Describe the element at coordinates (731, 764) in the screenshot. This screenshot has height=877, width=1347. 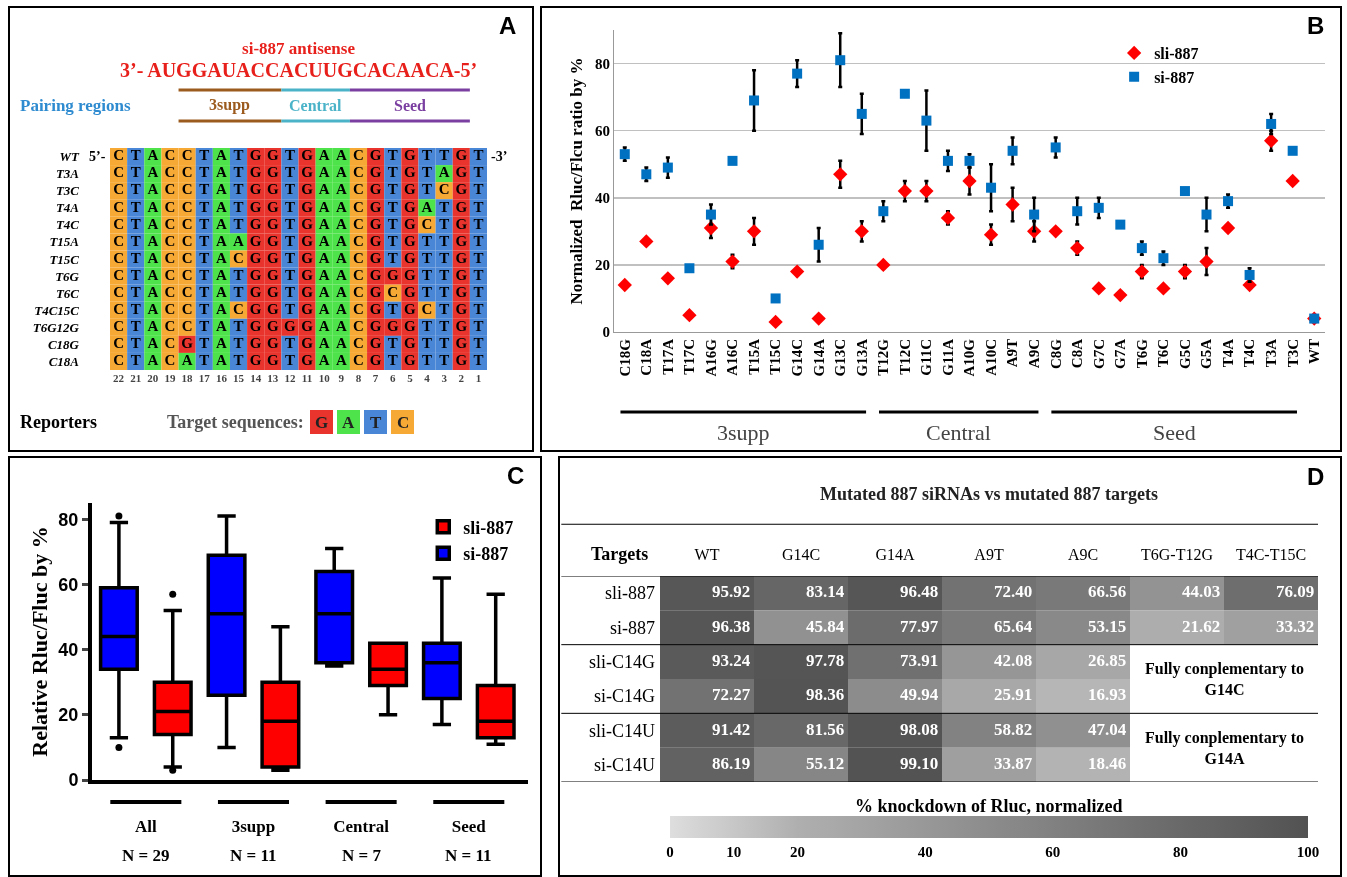
I see `data-label: 86.19` at that location.